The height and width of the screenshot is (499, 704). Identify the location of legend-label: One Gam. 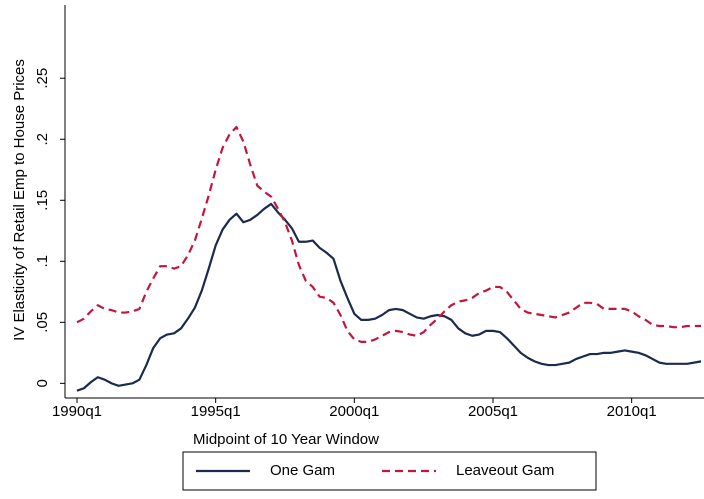
(302, 470).